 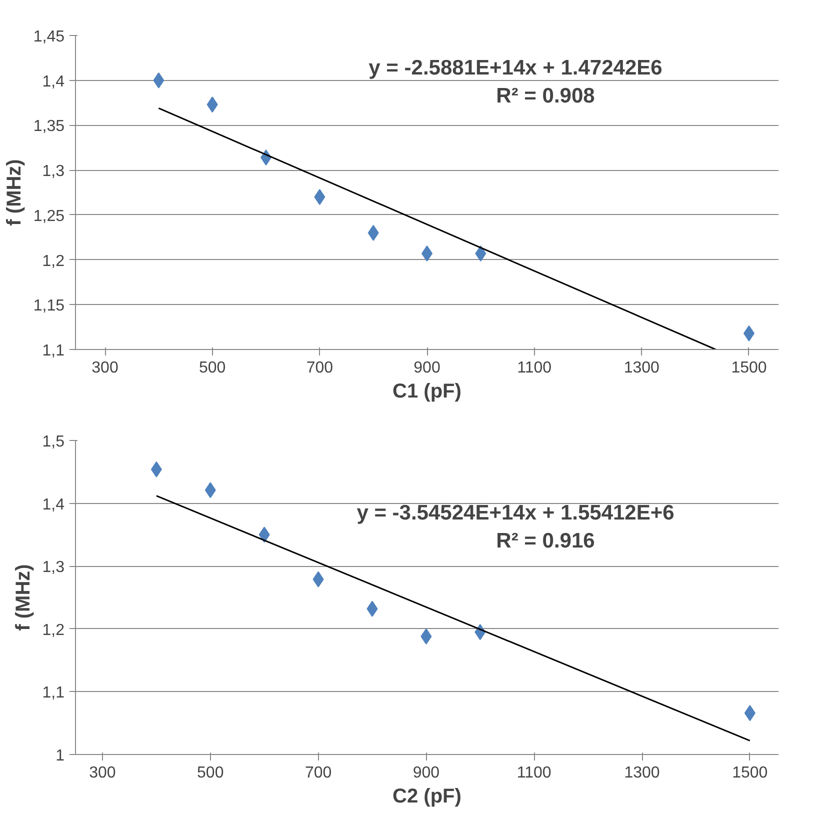 I want to click on x-axis-title: C2 (pF), so click(x=427, y=797).